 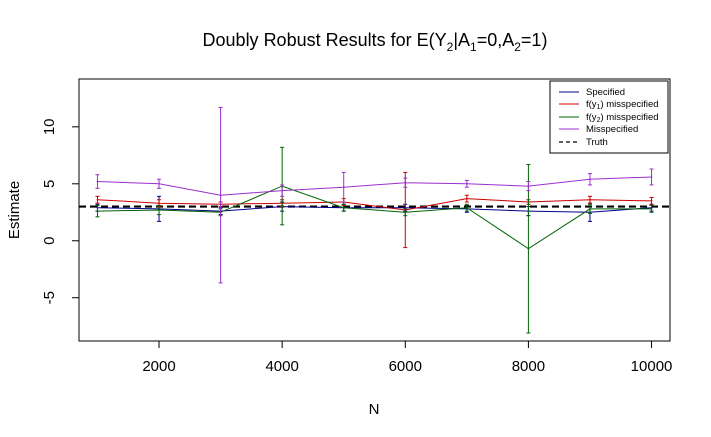 What do you see at coordinates (49, 297) in the screenshot?
I see `y-tick-label: -5` at bounding box center [49, 297].